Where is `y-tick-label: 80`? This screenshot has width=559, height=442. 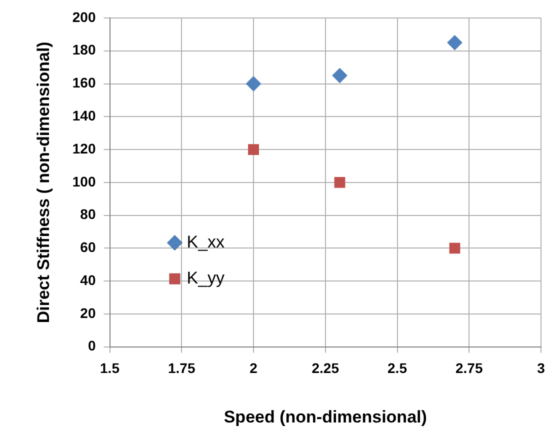
y-tick-label: 80 is located at coordinates (88, 214).